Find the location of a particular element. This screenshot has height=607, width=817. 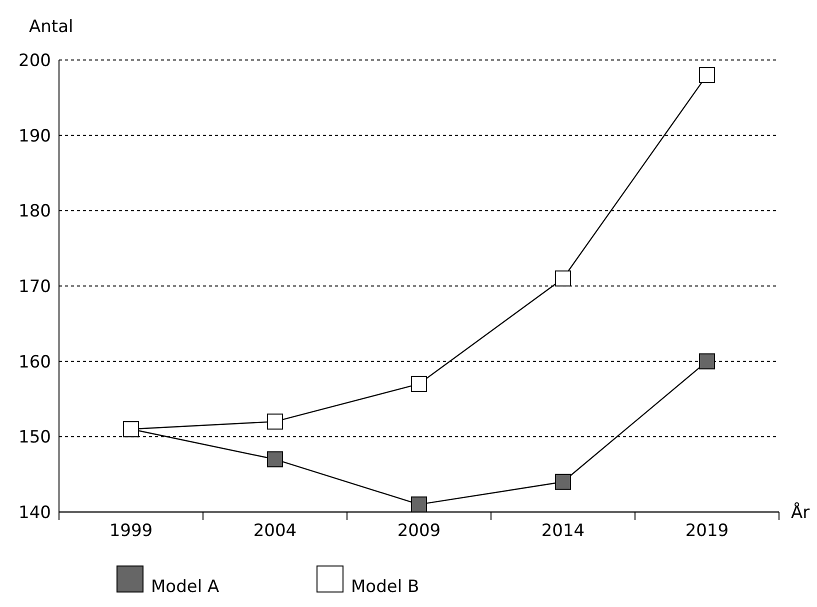

y-tick-label: 170 is located at coordinates (34, 286).